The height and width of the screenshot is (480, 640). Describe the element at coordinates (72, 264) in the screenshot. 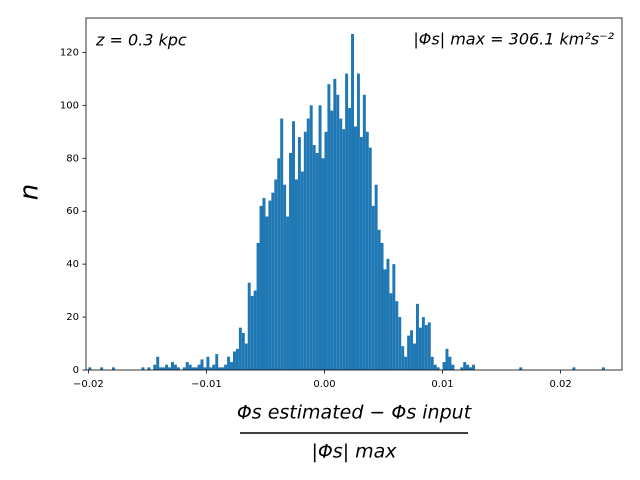

I see `y-tick-label: 40` at that location.